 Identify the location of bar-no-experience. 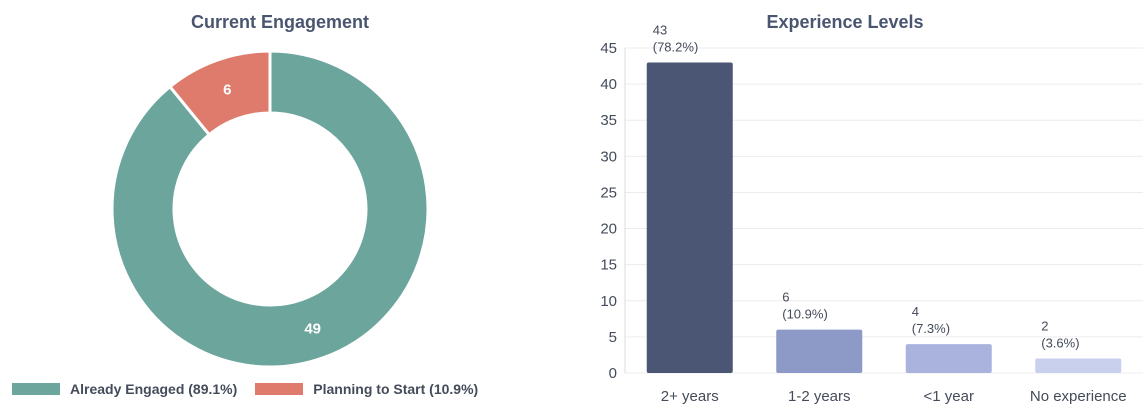
(1078, 365).